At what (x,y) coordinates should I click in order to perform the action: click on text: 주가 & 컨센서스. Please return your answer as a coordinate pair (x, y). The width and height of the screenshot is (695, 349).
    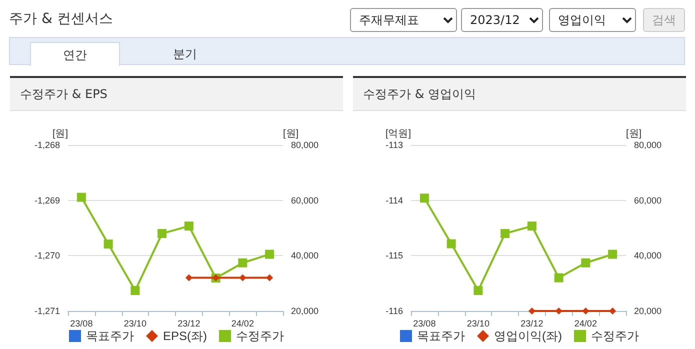
    Looking at the image, I should click on (61, 19).